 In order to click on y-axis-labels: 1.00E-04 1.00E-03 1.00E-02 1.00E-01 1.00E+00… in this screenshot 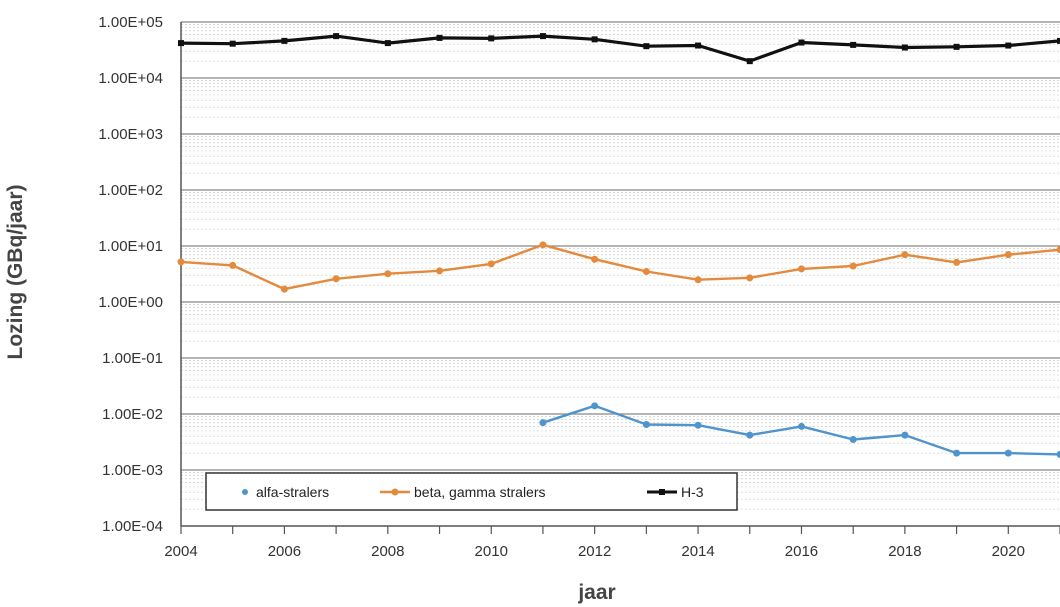, I will do `click(130, 274)`.